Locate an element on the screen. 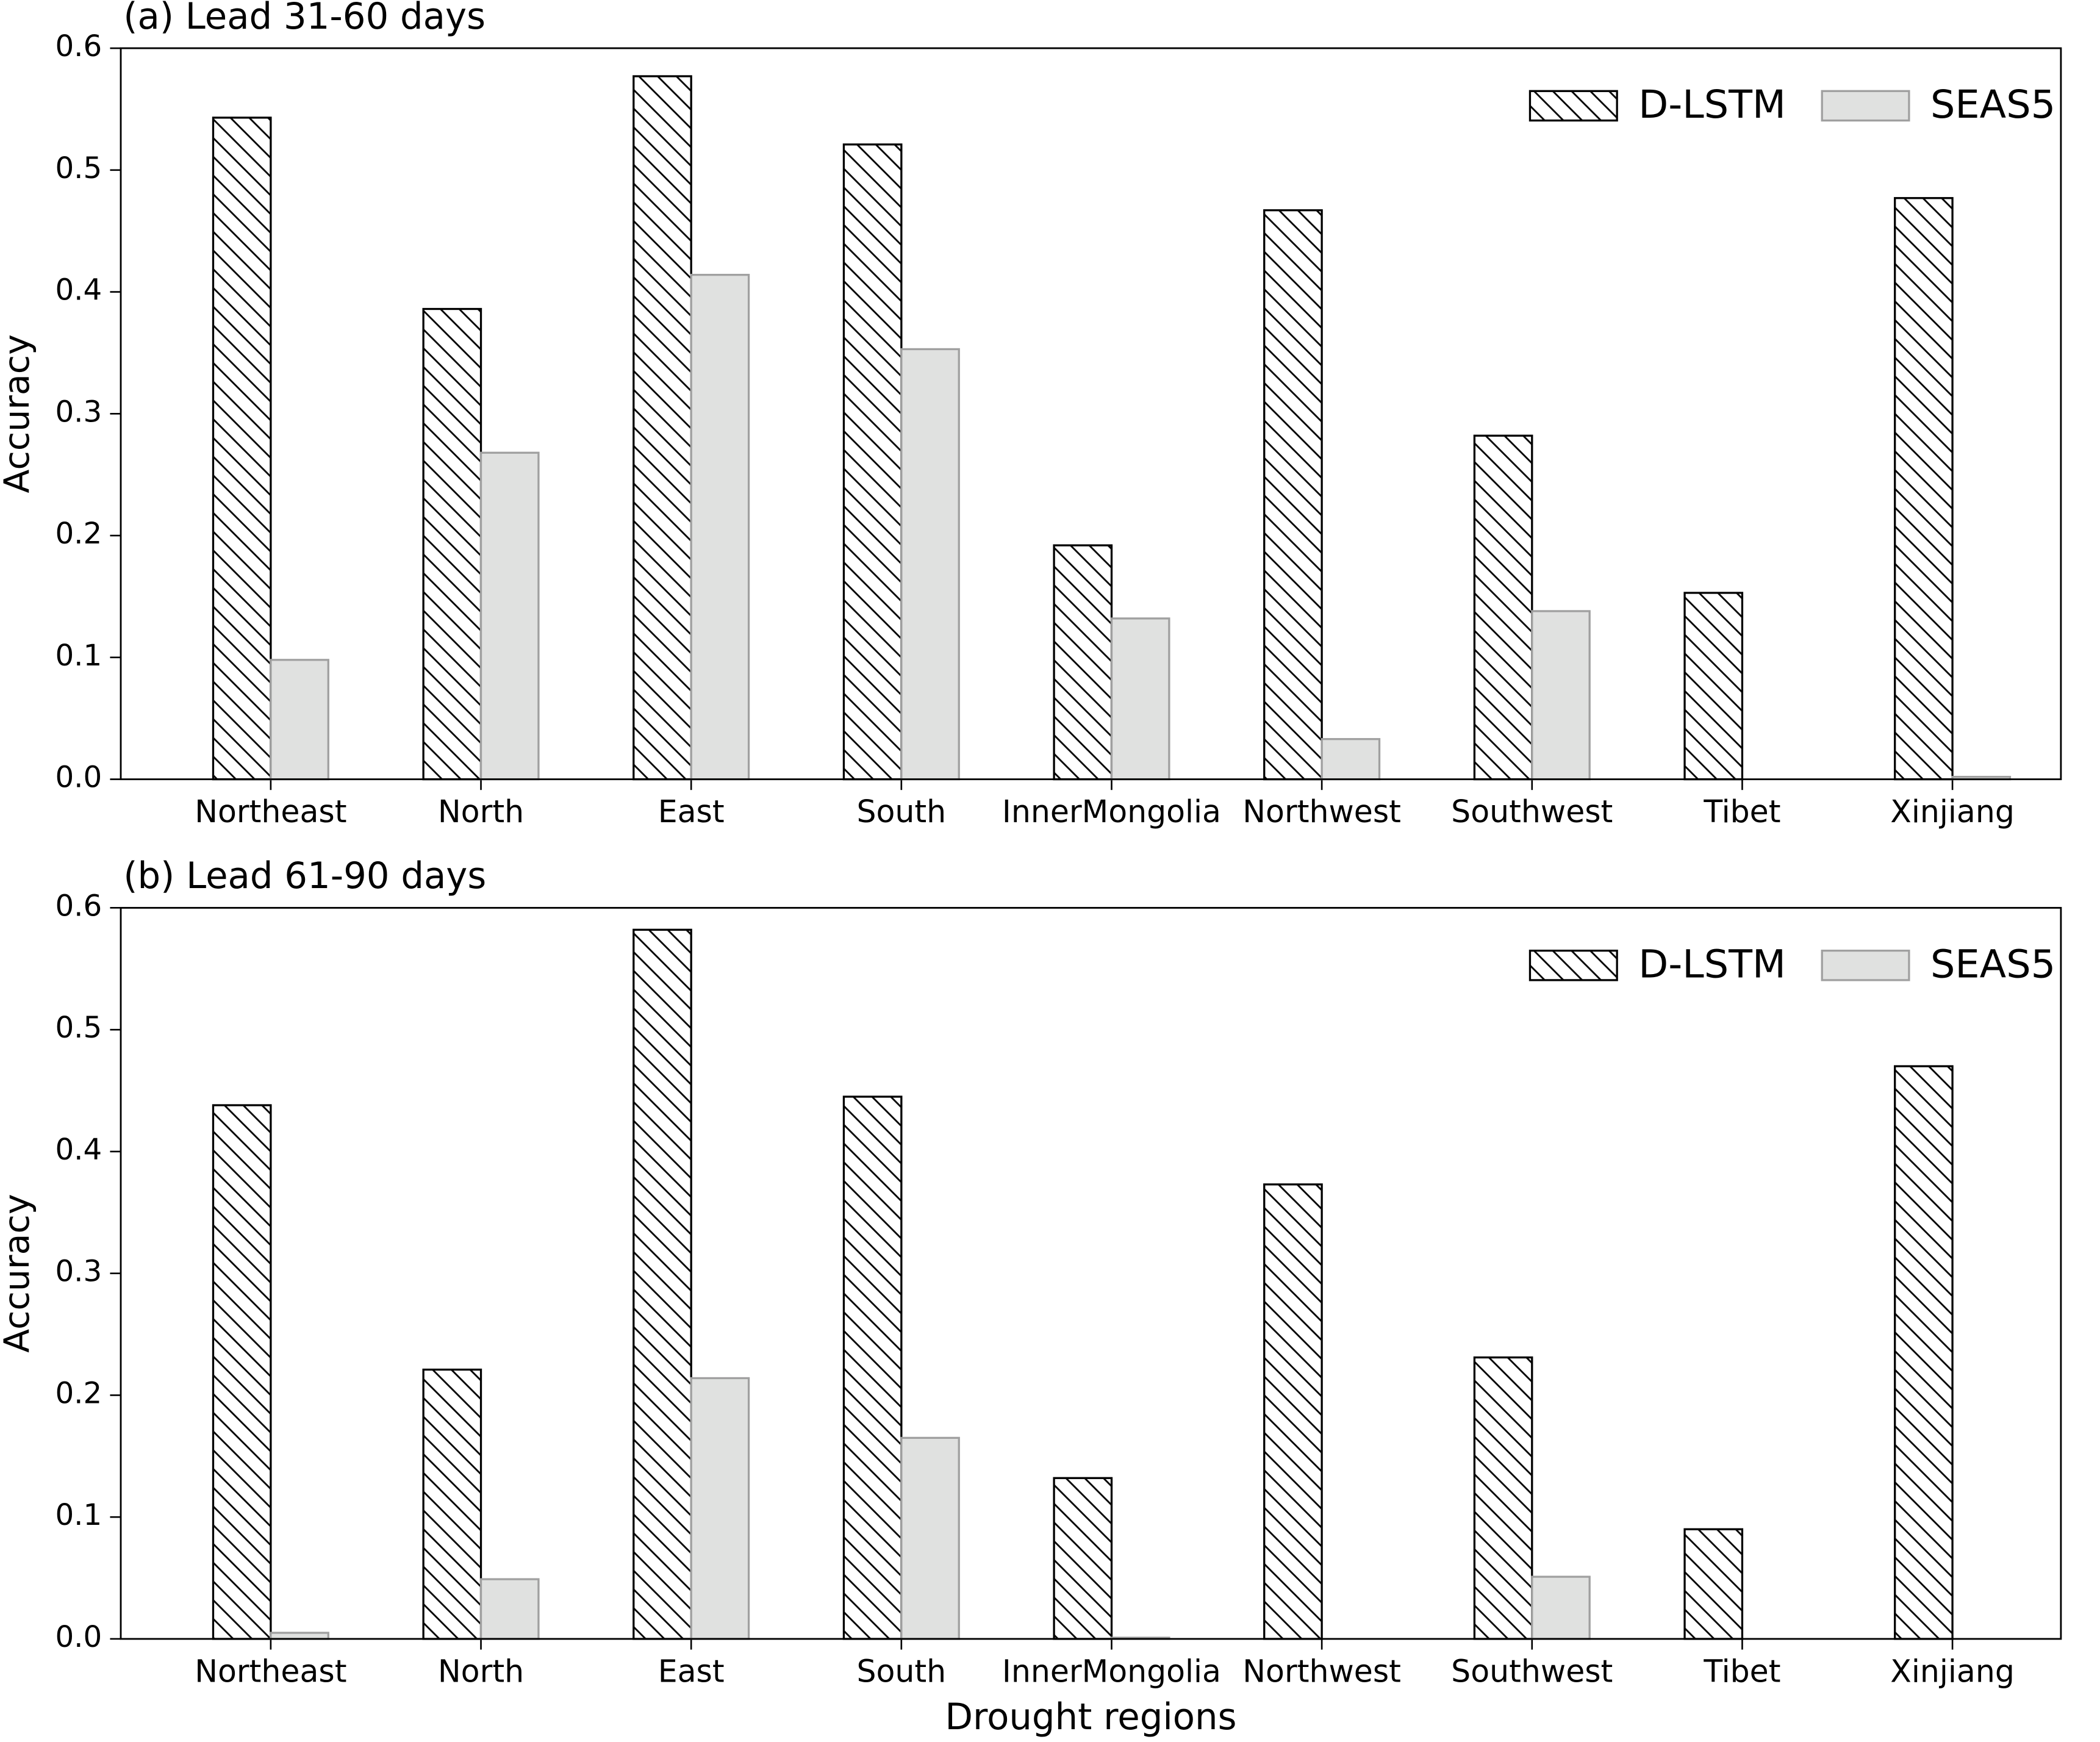  chart-title: (a) Lead 31-60 days is located at coordinates (304, 18).